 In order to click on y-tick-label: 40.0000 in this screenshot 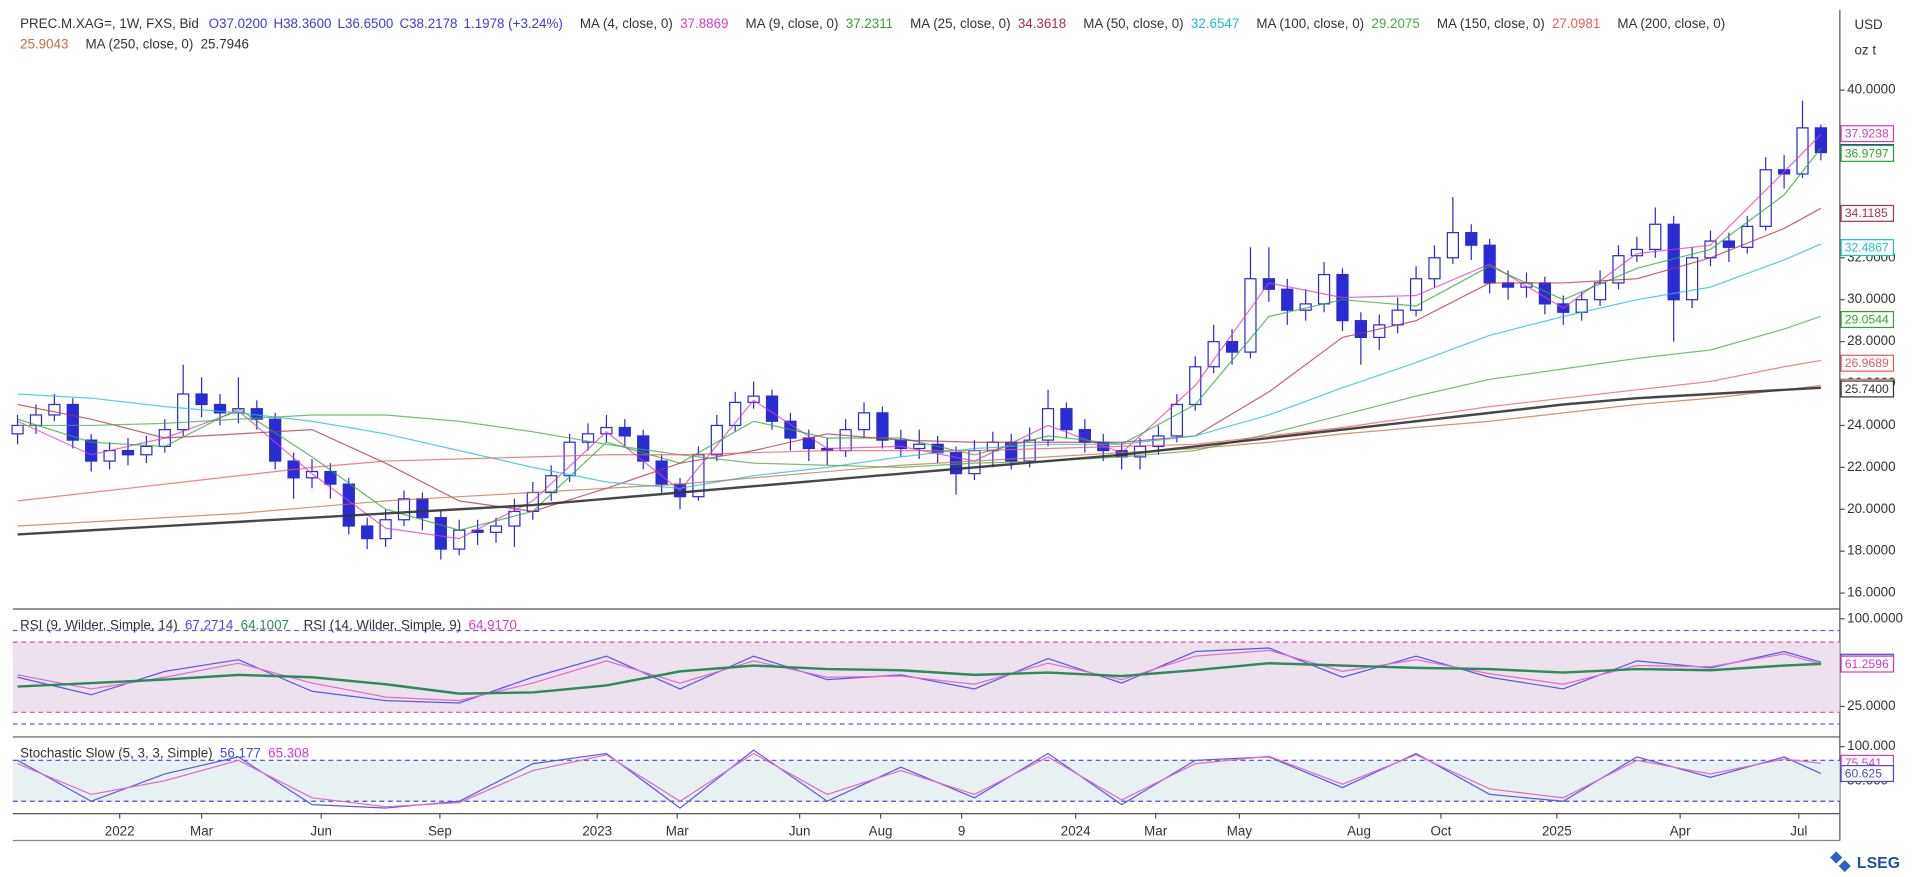, I will do `click(1871, 89)`.